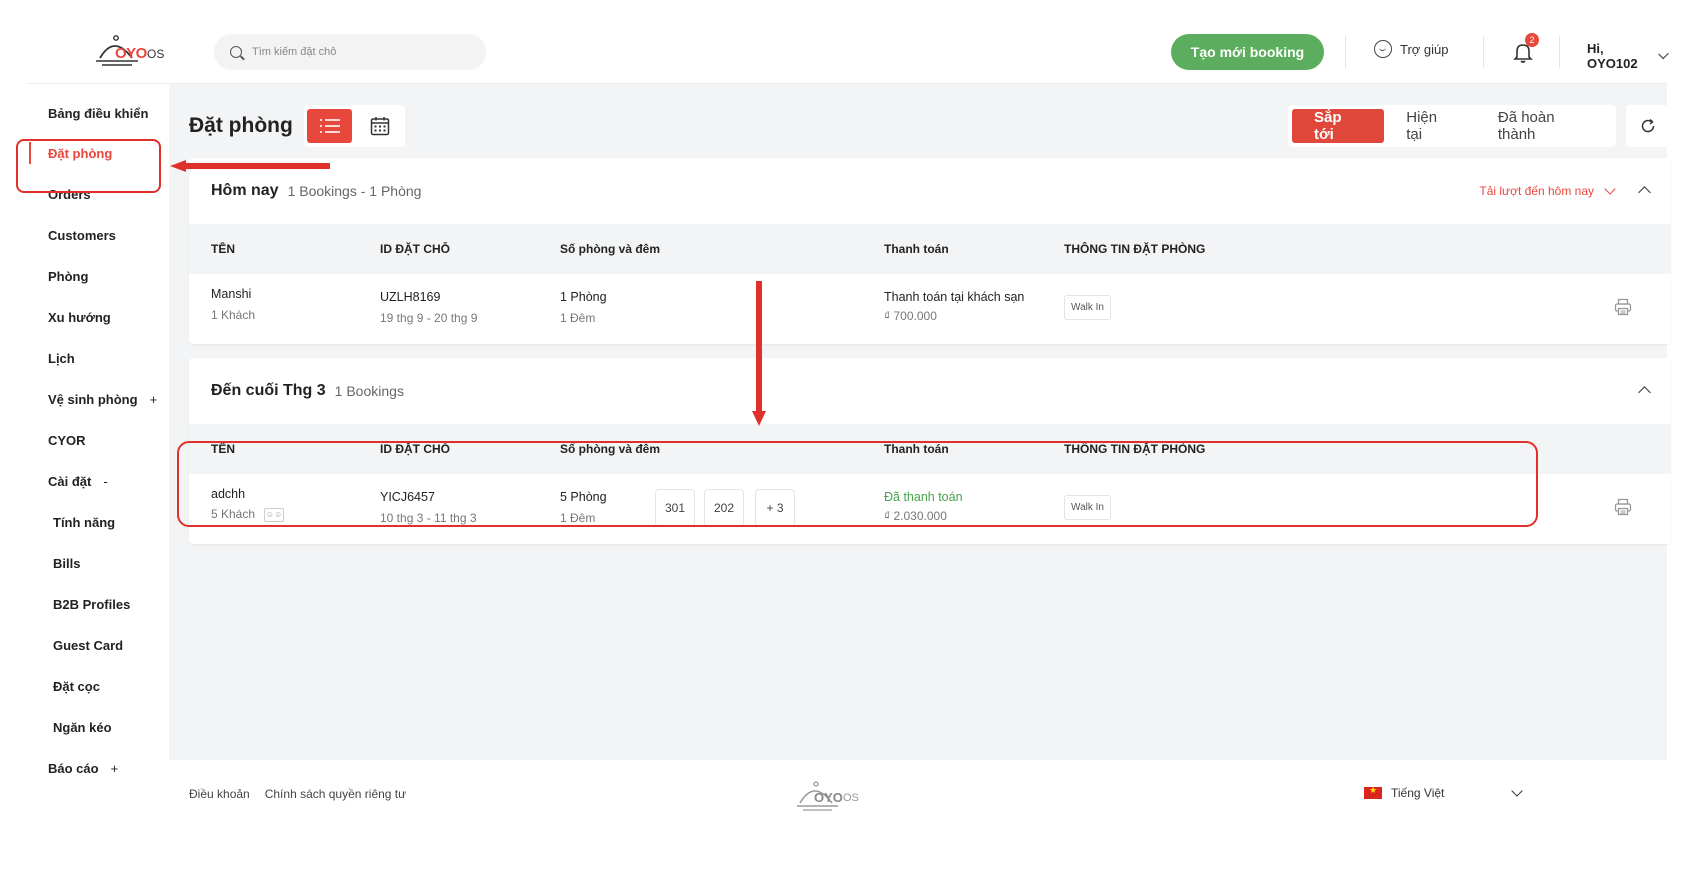  Describe the element at coordinates (910, 316) in the screenshot. I see `payment-amount: ₫ 700.000` at that location.